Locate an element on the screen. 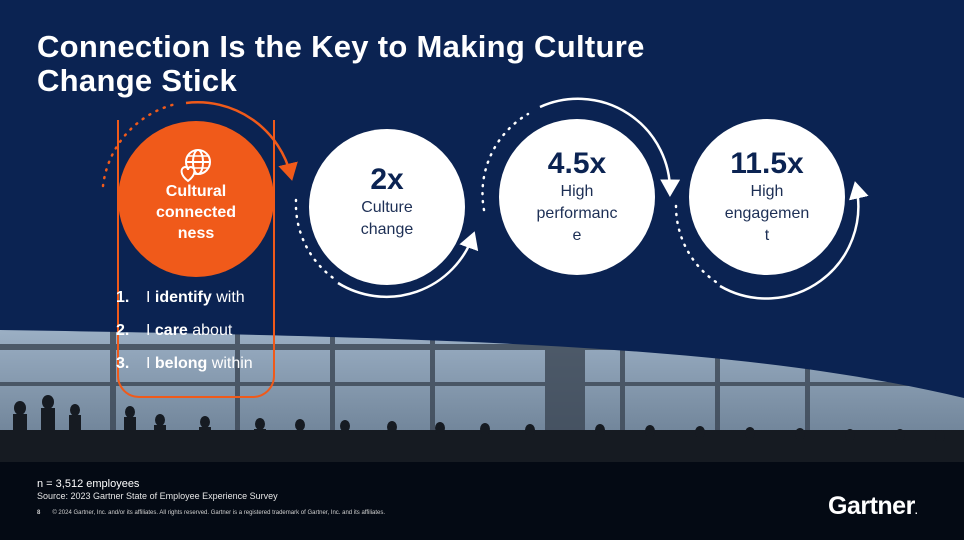 This screenshot has height=540, width=964. driver-label-line: connected is located at coordinates (195, 212).